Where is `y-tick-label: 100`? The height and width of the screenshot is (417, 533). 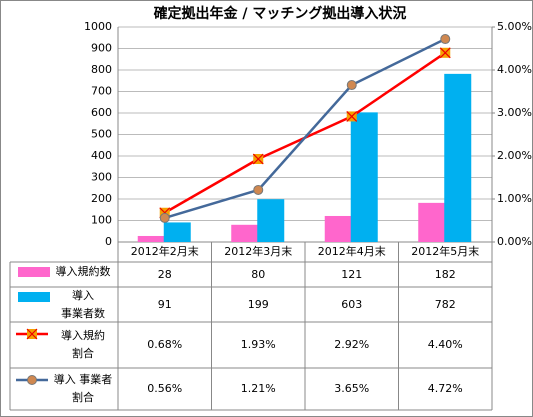 y-tick-label: 100 is located at coordinates (101, 220).